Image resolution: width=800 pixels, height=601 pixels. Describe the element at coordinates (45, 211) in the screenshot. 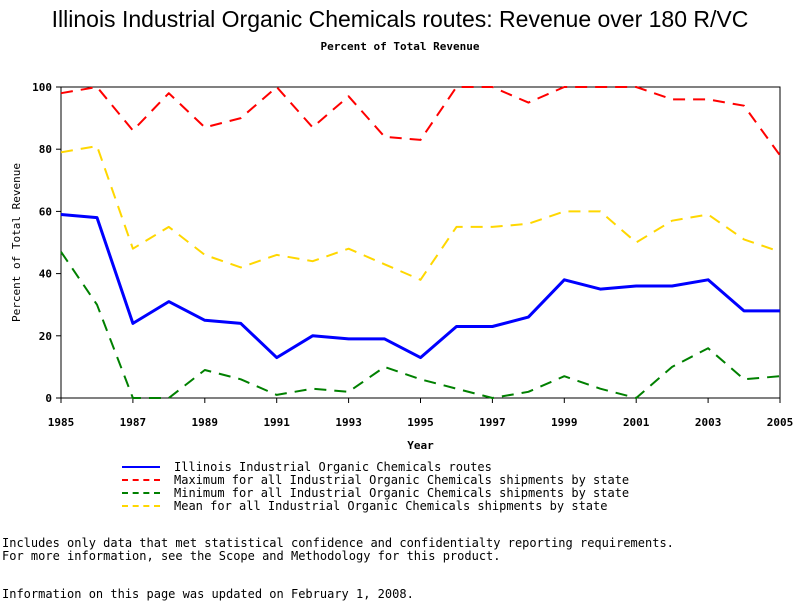

I see `y-tick-label: 60` at that location.